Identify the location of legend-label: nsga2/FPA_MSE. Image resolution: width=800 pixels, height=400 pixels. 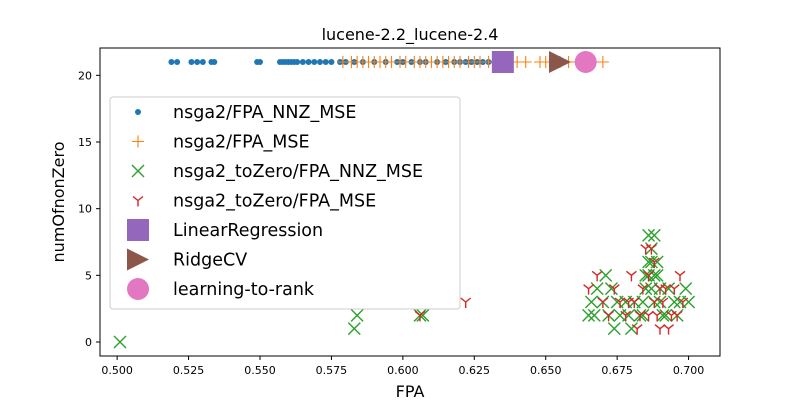
(241, 143).